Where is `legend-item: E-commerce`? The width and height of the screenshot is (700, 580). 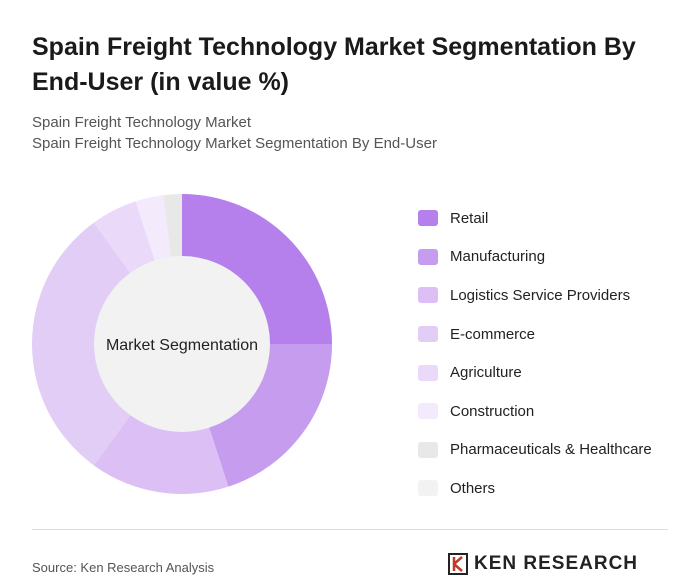
legend-item: E-commerce is located at coordinates (535, 334).